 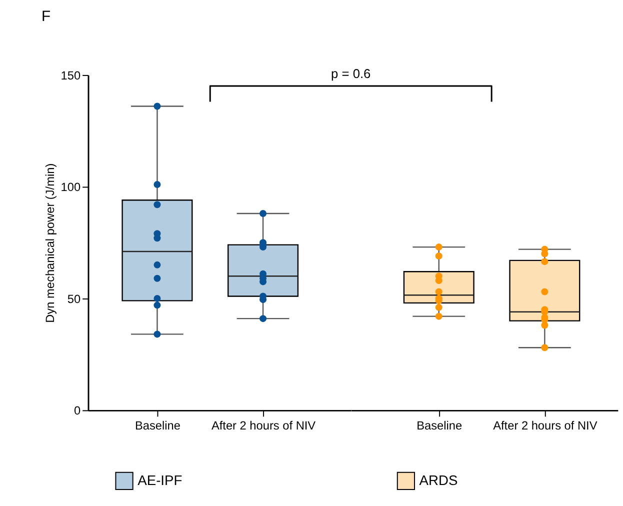 I want to click on annotation: p = 0.6, so click(x=351, y=74).